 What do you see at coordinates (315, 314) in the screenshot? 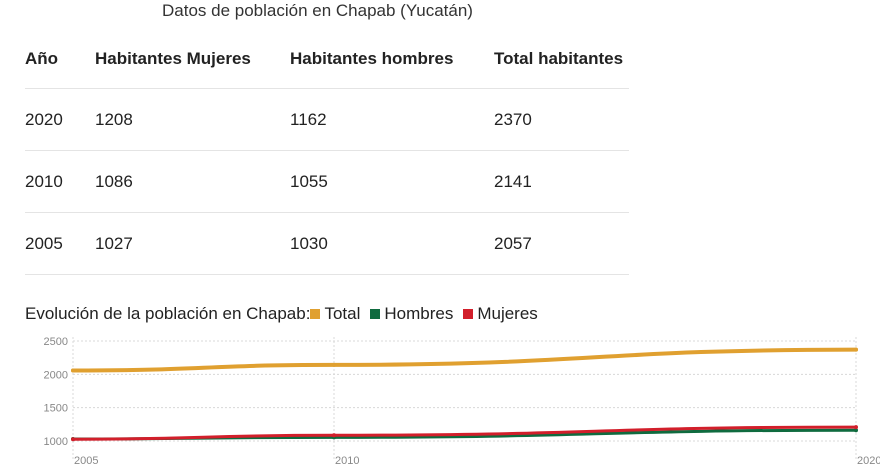
I see `legend-swatch-total` at bounding box center [315, 314].